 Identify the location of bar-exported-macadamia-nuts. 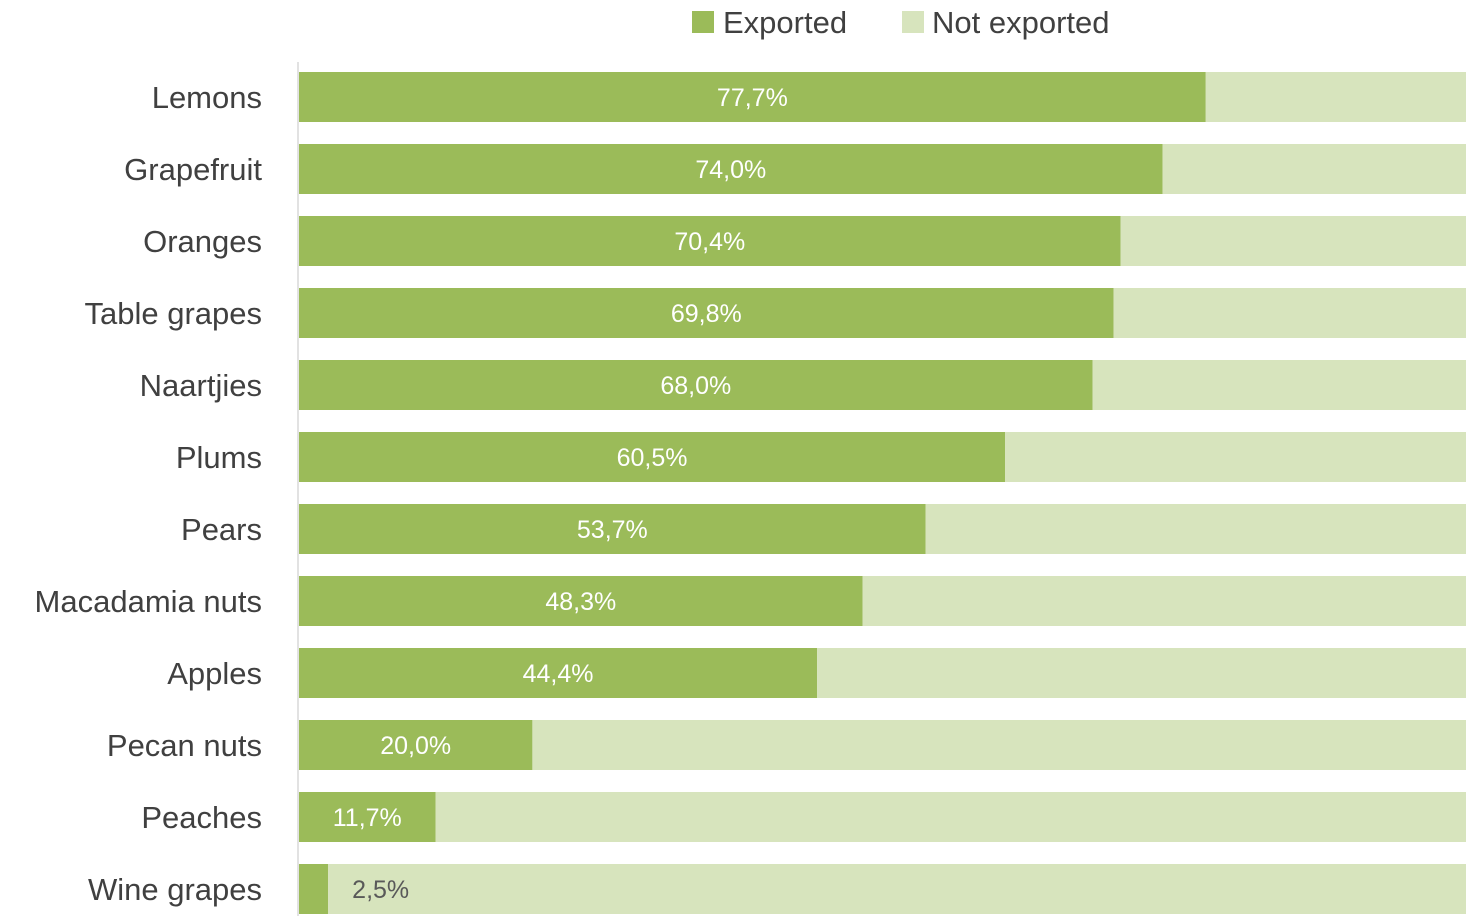
(581, 601).